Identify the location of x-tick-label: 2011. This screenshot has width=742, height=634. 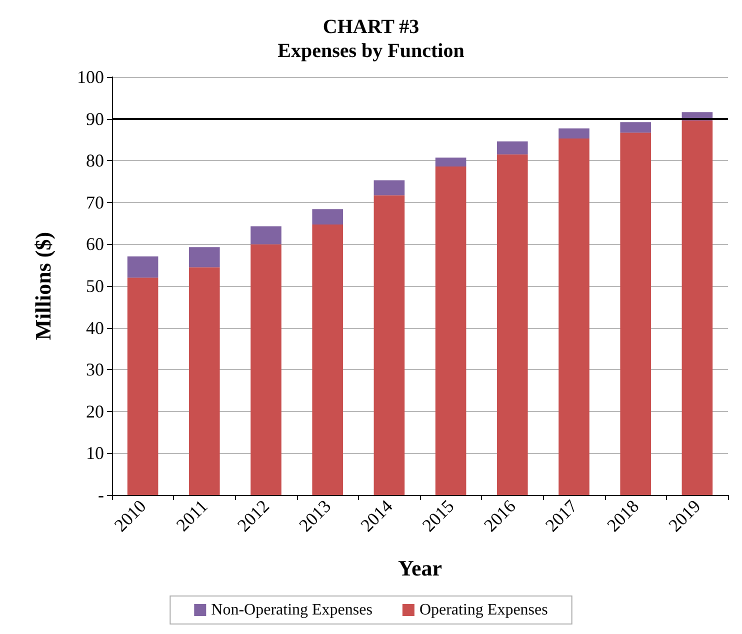
(192, 516).